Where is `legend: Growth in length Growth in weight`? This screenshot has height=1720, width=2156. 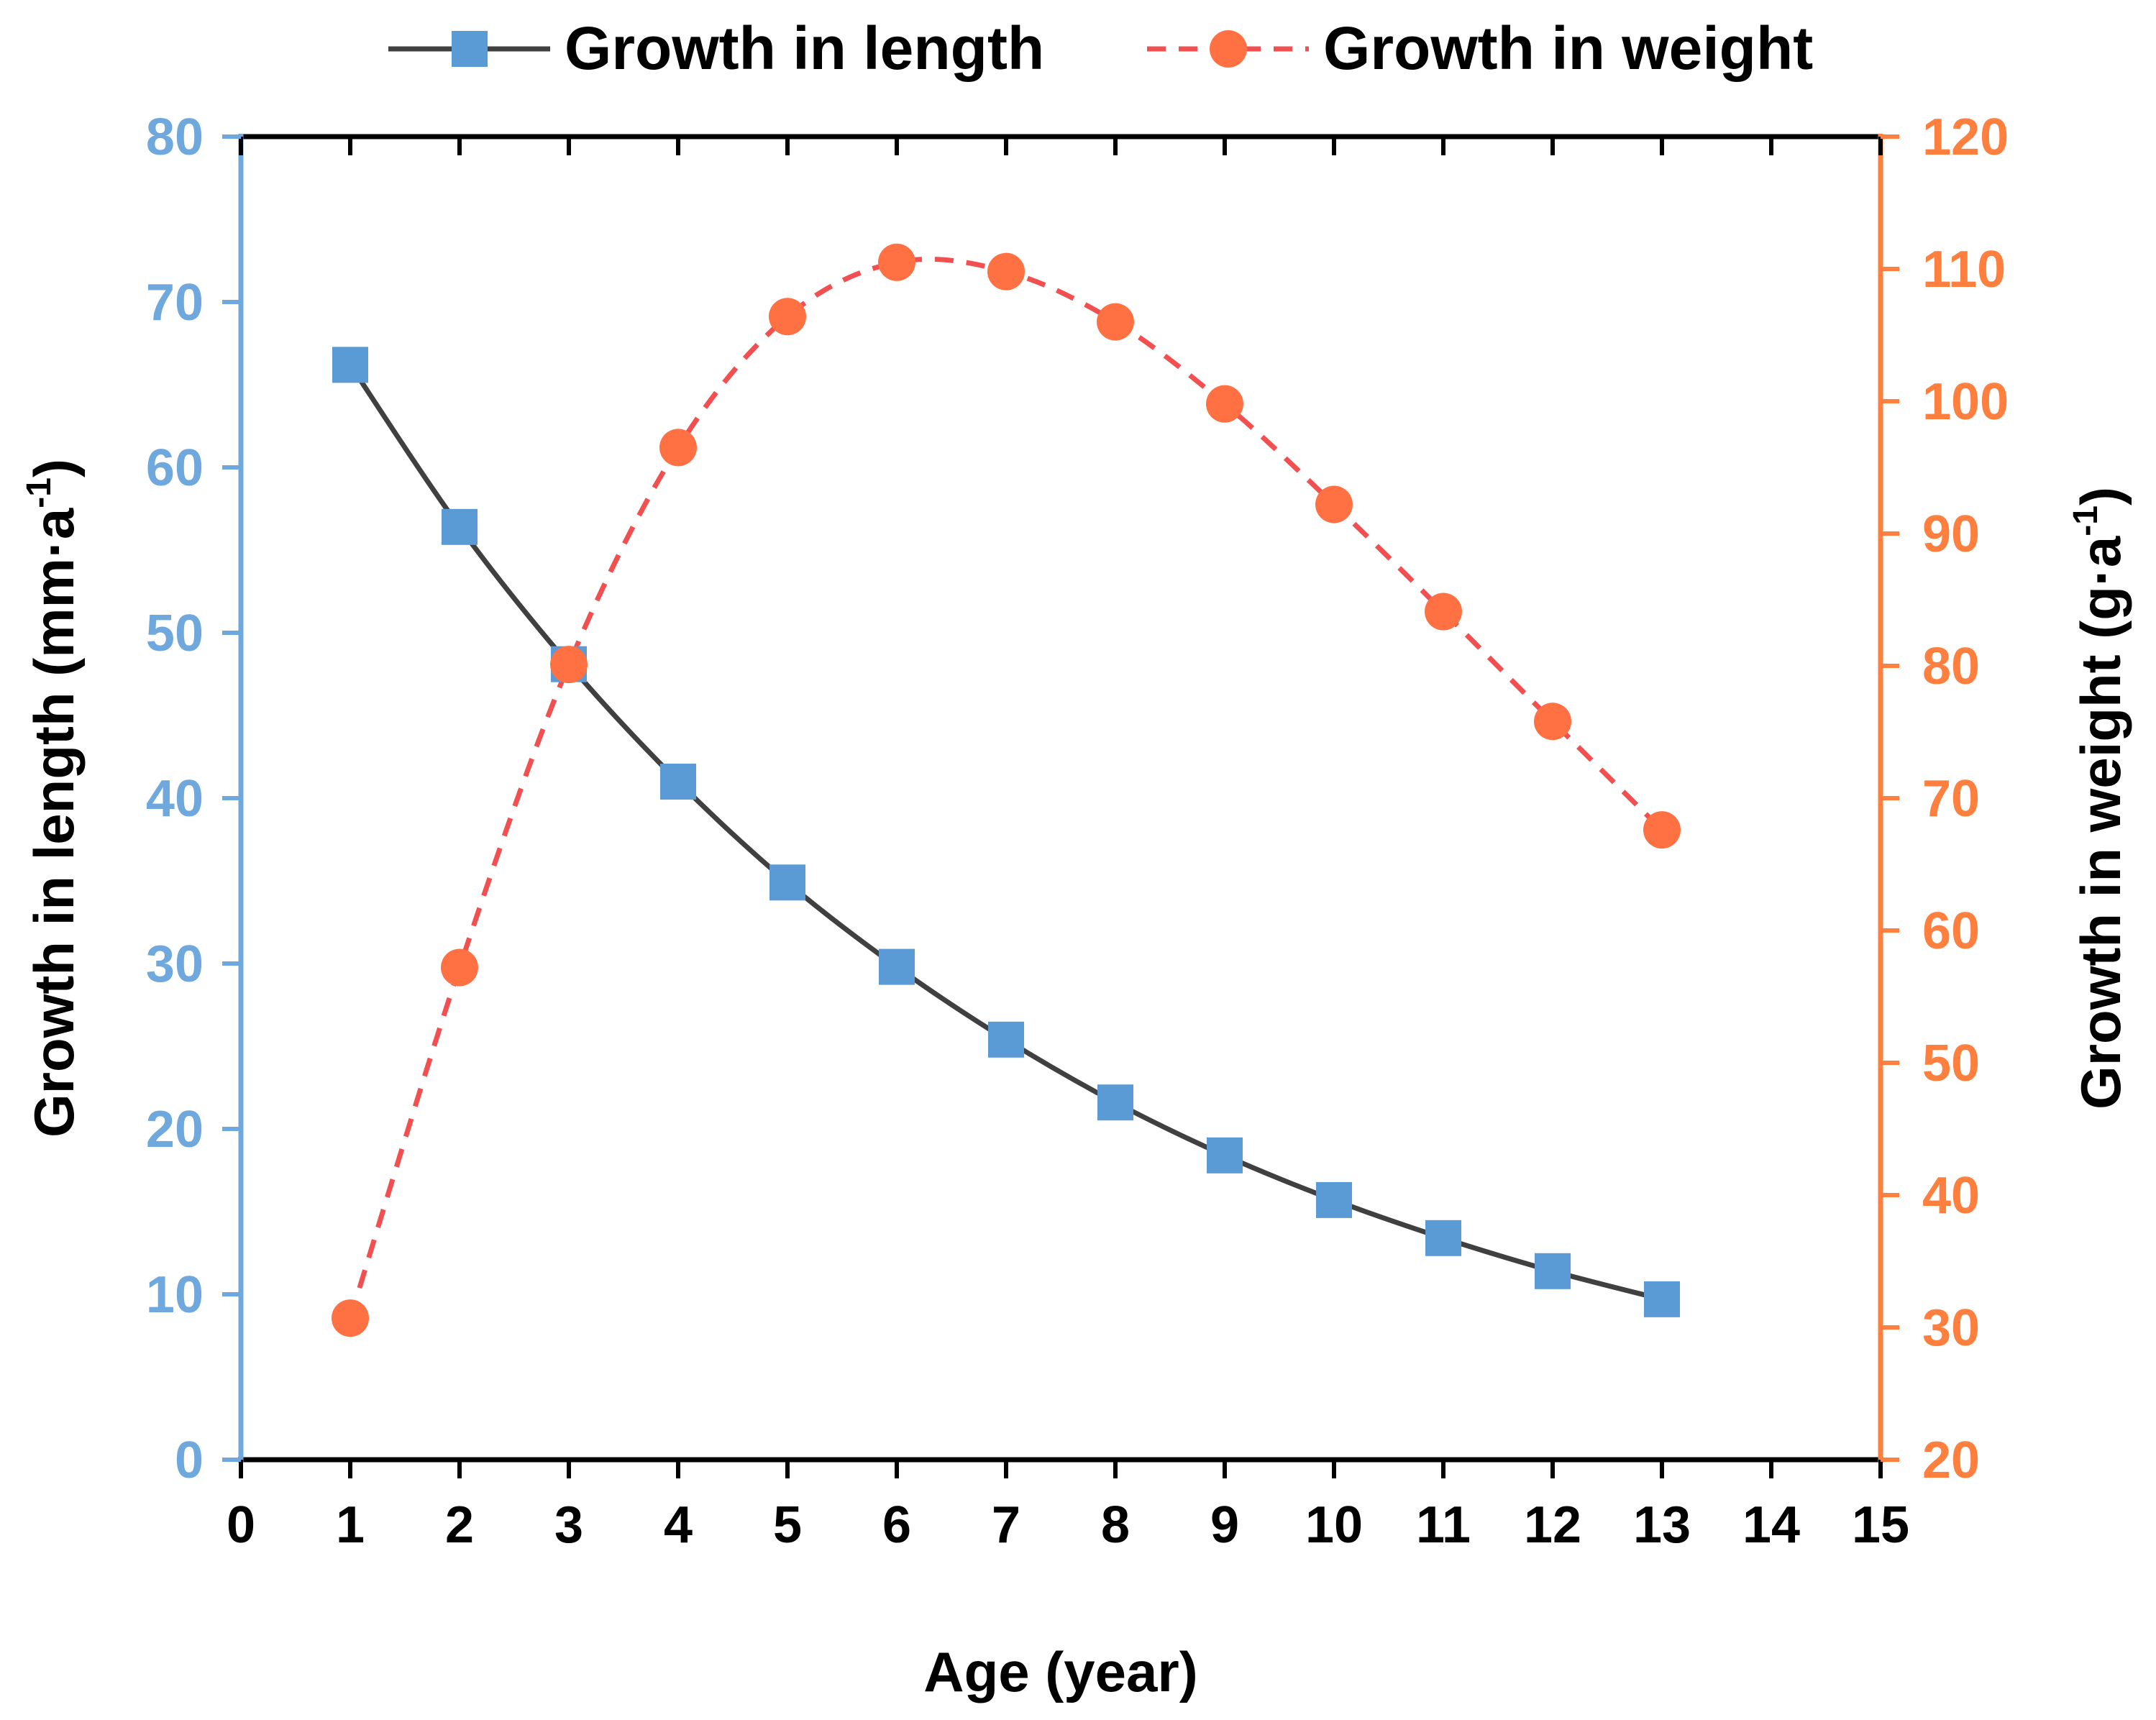
legend: Growth in length Growth in weight is located at coordinates (1100, 48).